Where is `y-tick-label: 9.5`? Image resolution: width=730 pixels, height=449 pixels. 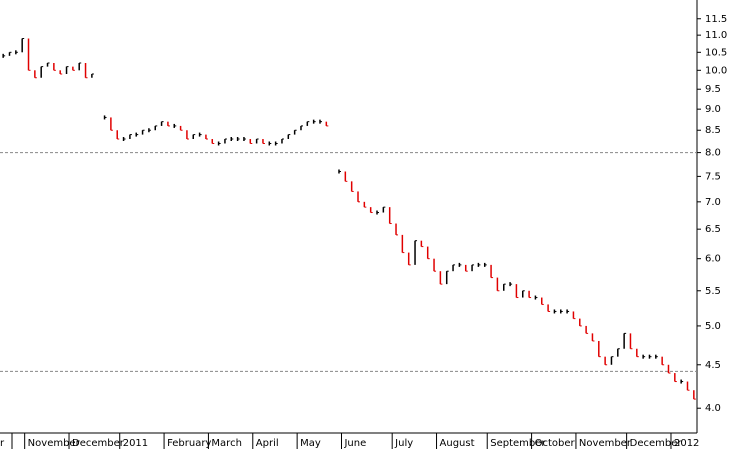 y-tick-label: 9.5 is located at coordinates (713, 89).